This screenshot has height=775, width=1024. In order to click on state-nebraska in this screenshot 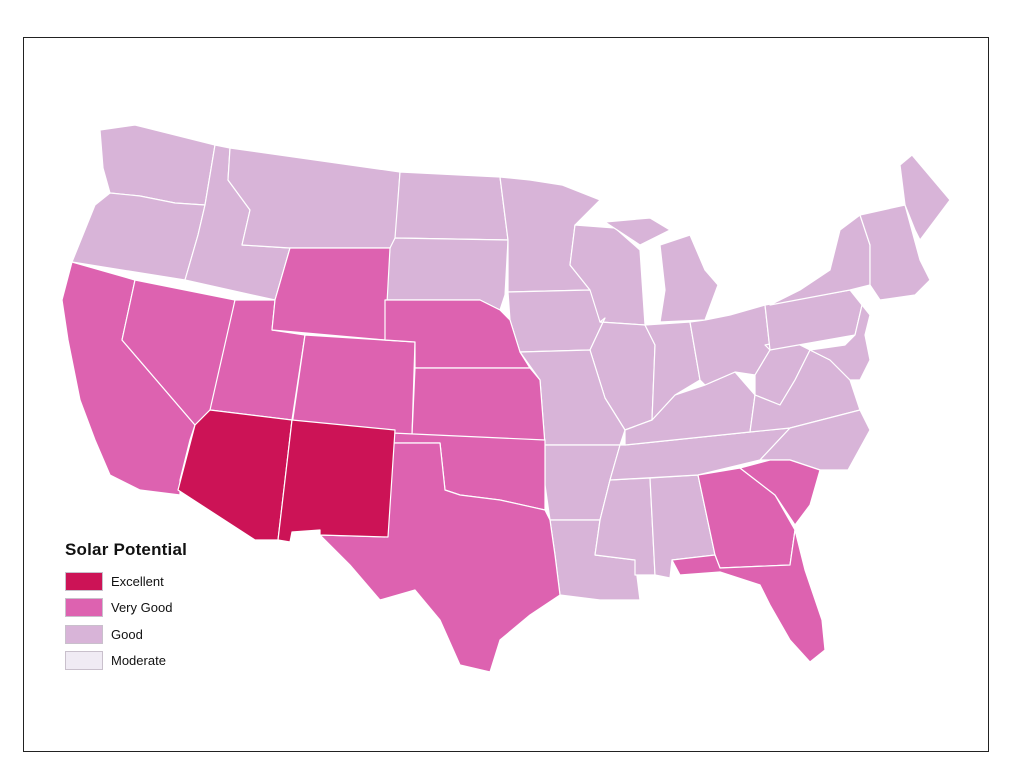, I will do `click(457, 334)`.